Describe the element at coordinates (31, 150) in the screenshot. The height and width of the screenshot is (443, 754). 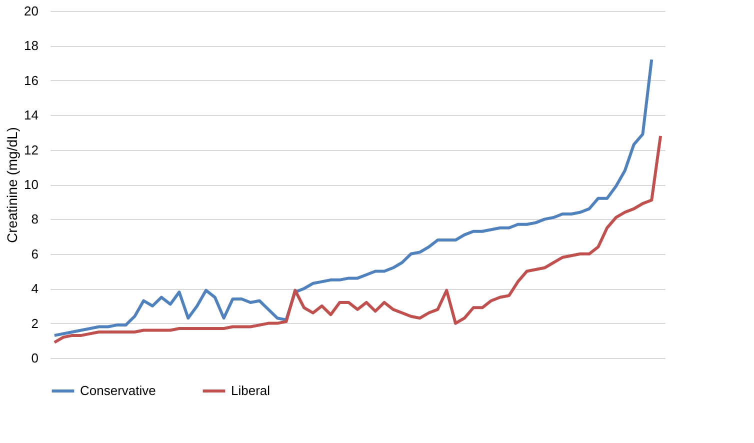
I see `y-tick-label: 12` at that location.